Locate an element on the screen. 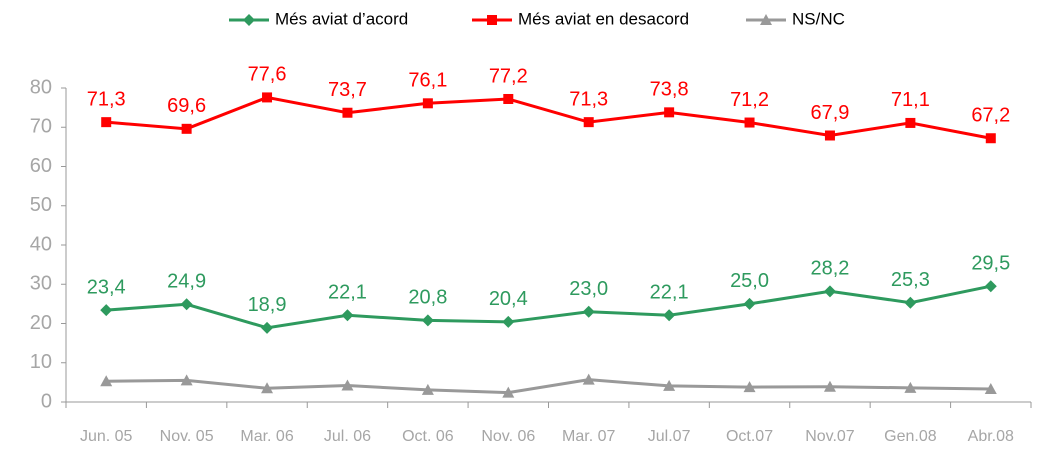 The height and width of the screenshot is (471, 1037). x-tick-label: Nov. 06 is located at coordinates (508, 436).